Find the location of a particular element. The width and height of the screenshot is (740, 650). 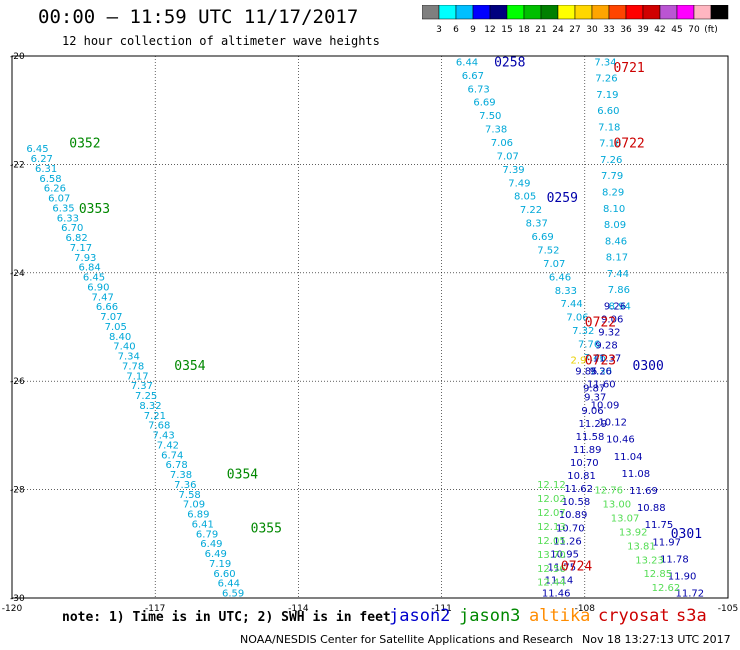

swh-value-label: 9.06 is located at coordinates (592, 411).